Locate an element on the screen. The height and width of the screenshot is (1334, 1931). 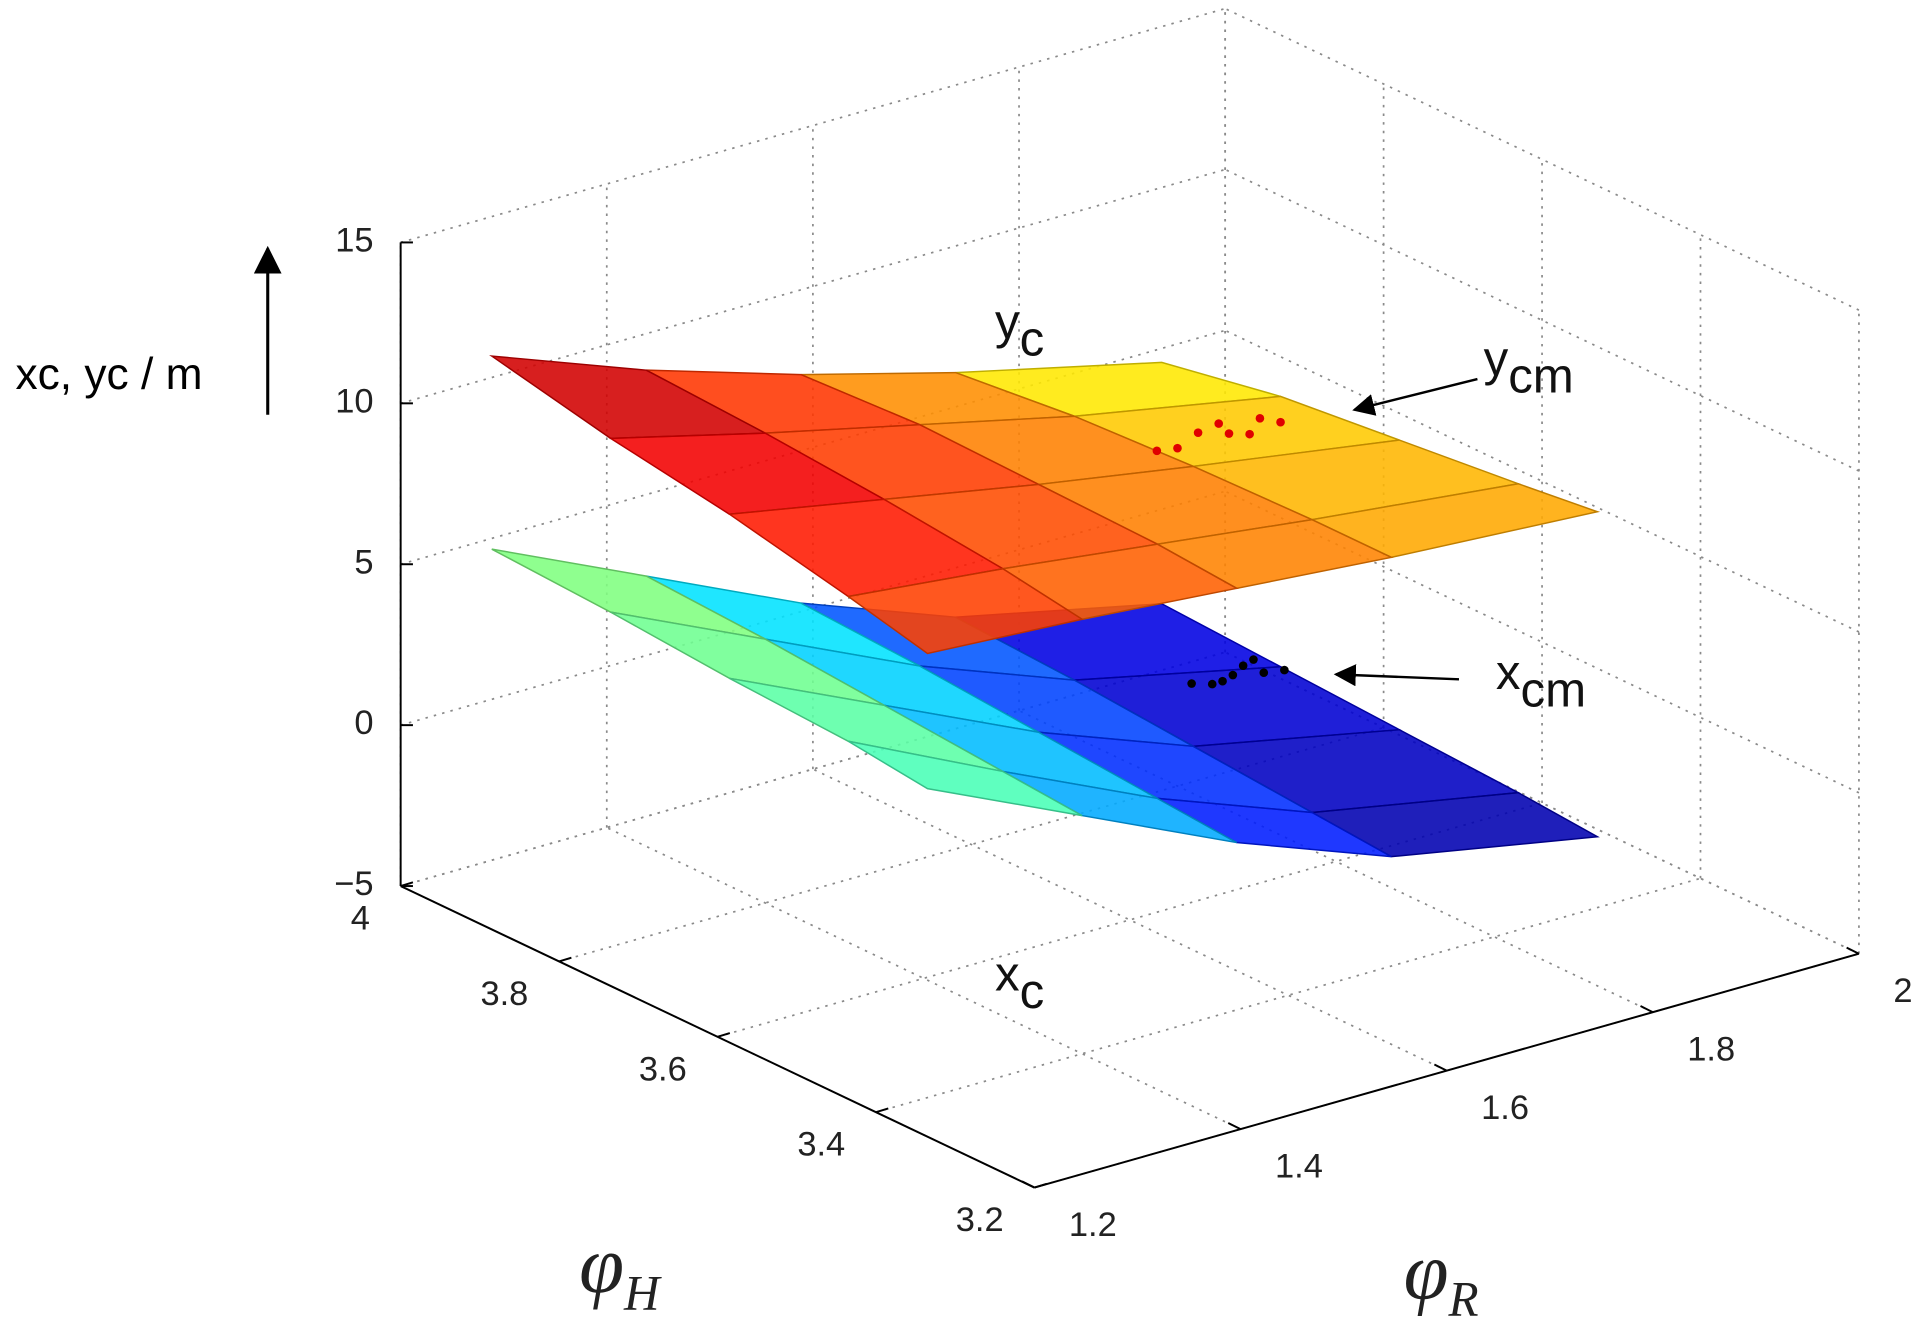
scatter-annotation: xcm is located at coordinates (1541, 681).